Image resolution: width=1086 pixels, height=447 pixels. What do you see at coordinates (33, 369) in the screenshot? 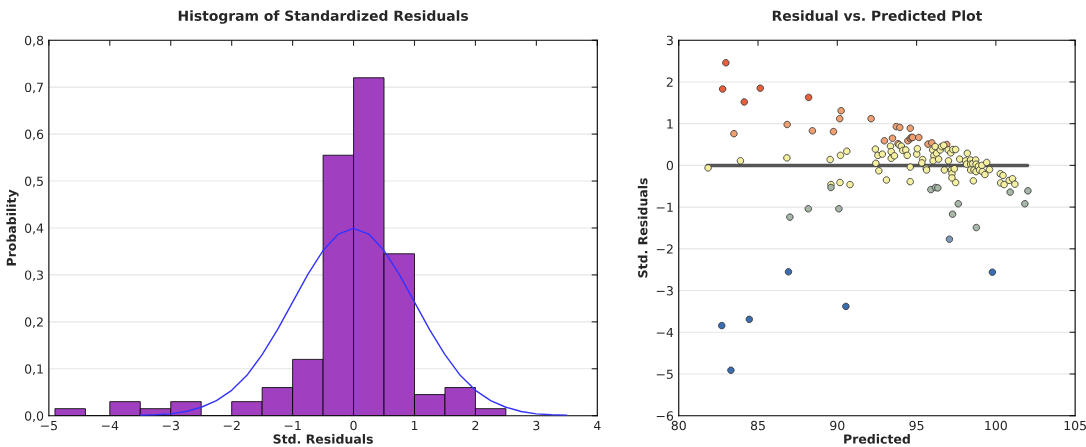
I see `y-tick-label: 0,1` at bounding box center [33, 369].